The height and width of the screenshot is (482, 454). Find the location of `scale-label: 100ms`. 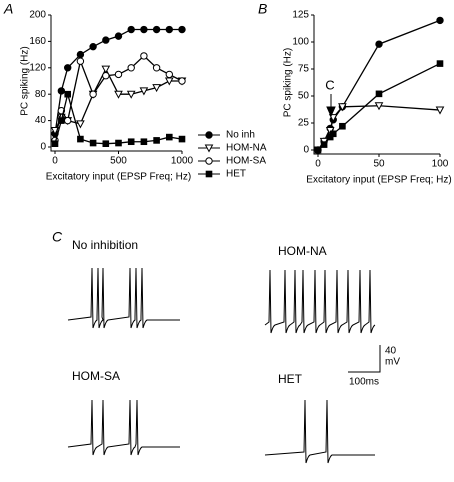

scale-label: 100ms is located at coordinates (364, 382).